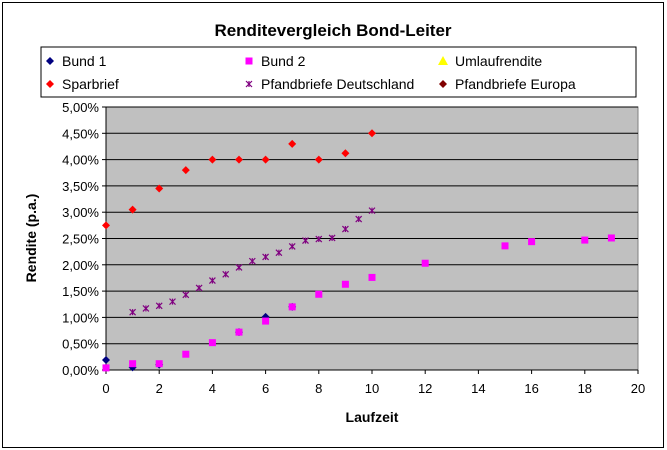  I want to click on x-tick-label: 18, so click(585, 388).